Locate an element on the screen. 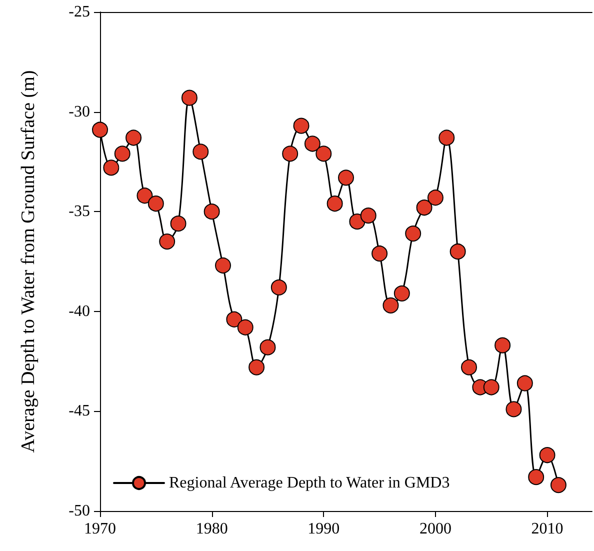  x-tick-label: 1980 is located at coordinates (212, 529).